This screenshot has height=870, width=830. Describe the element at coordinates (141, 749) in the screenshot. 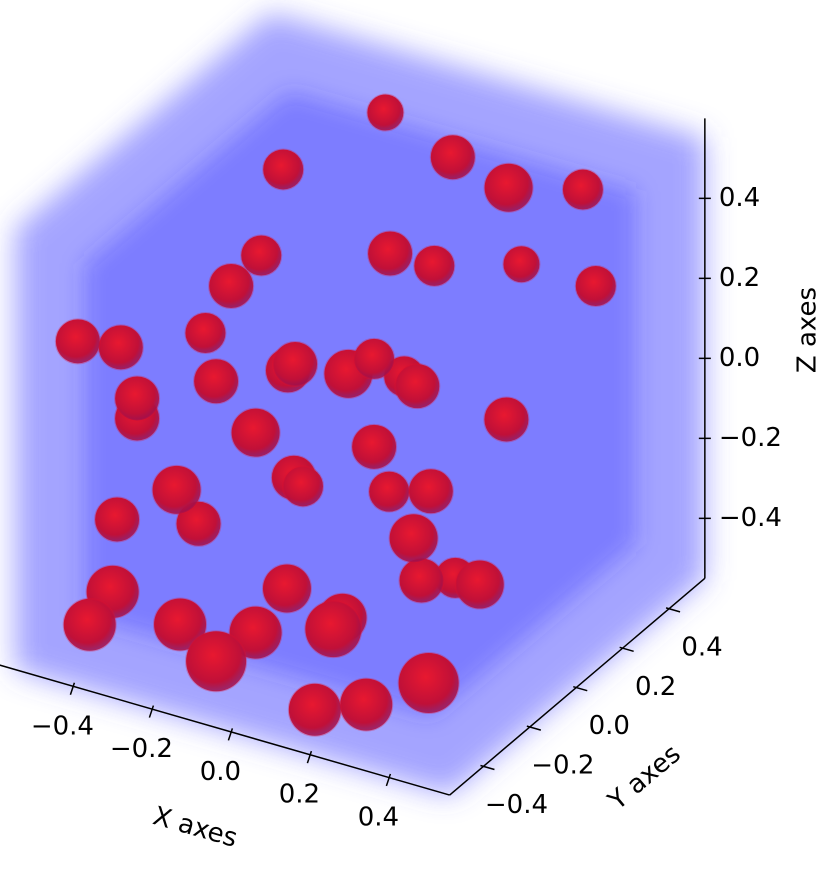

I see `x-tick-label: −0.2` at that location.